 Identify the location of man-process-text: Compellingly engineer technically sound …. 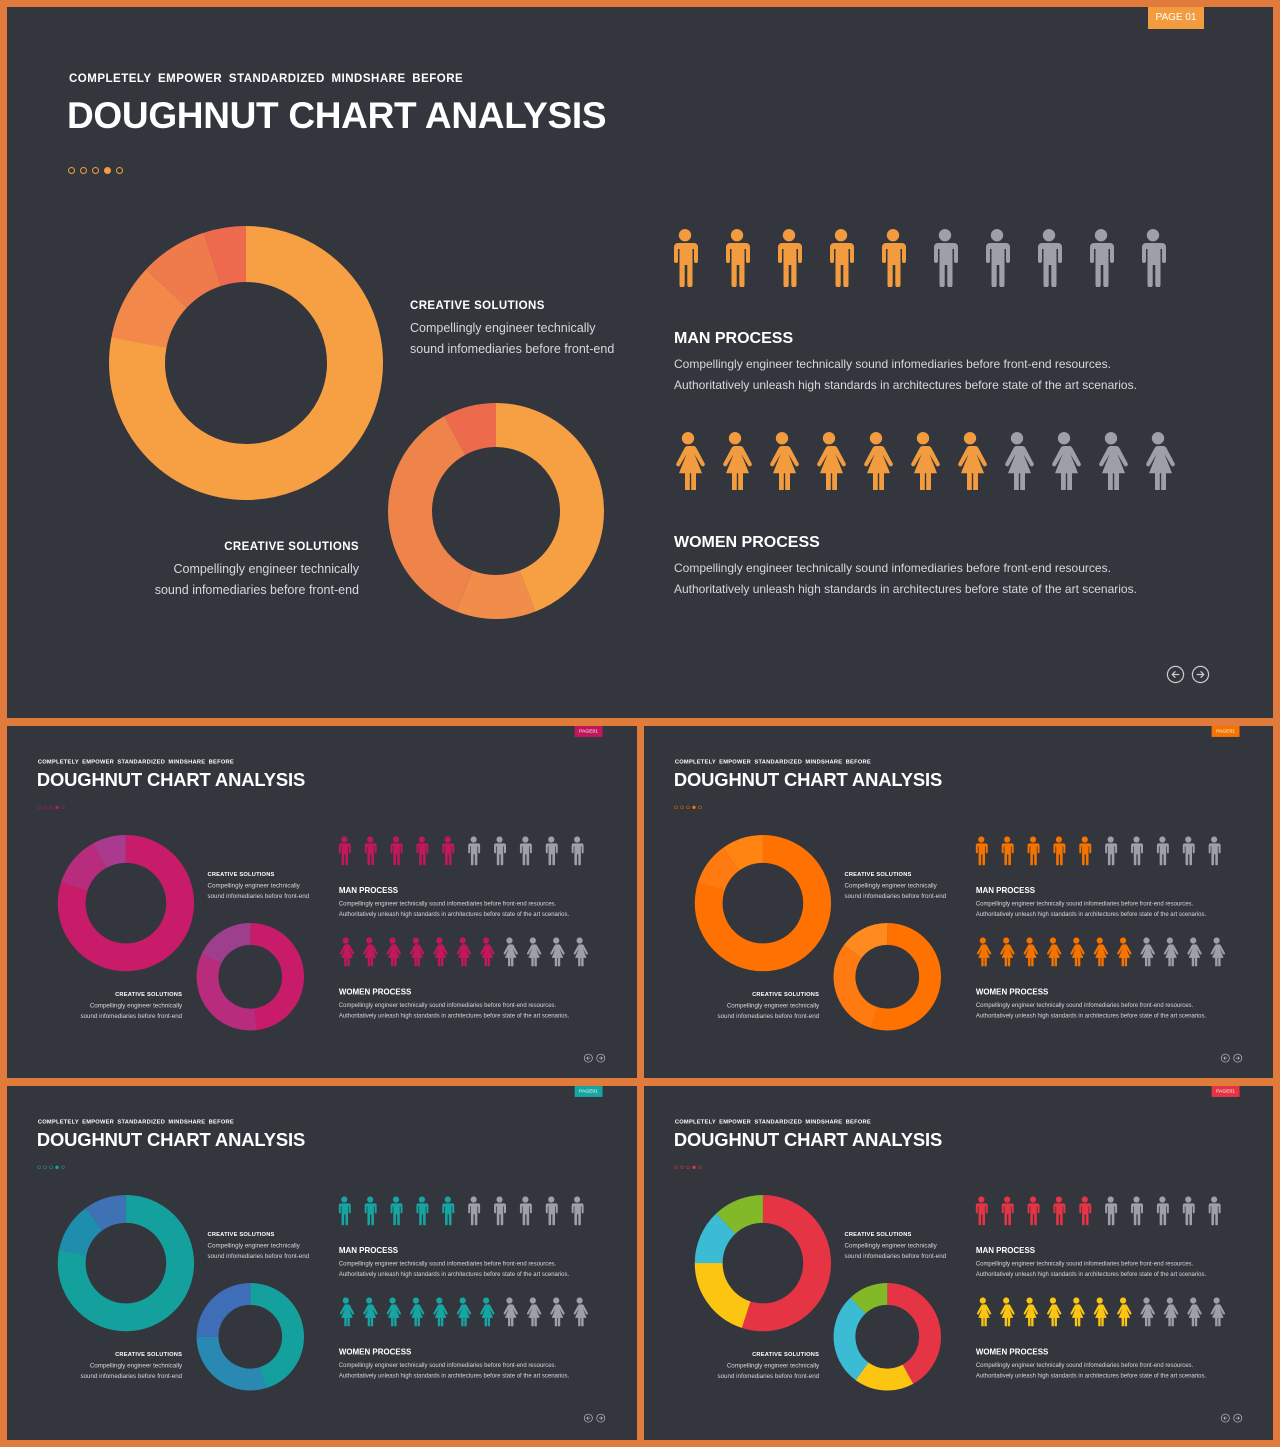
(944, 375).